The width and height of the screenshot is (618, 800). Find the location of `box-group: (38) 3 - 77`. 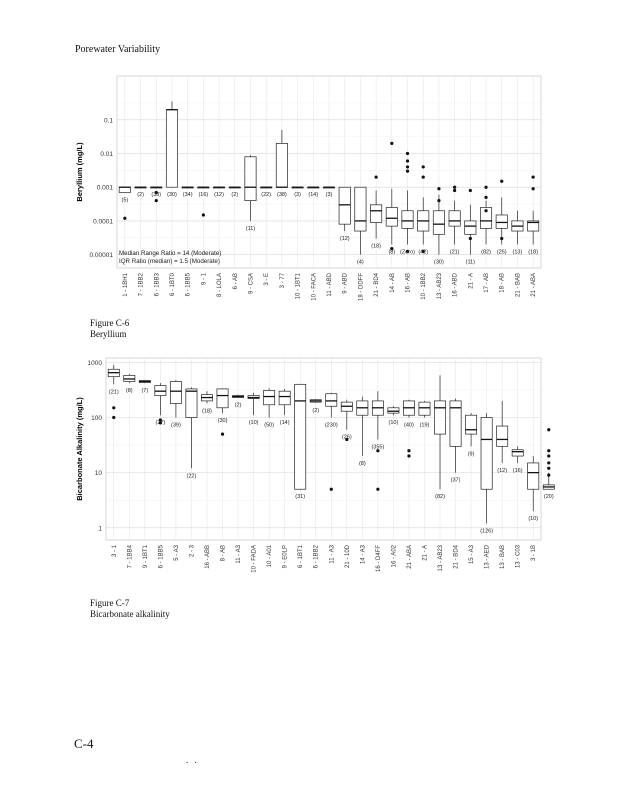

box-group: (38) 3 - 77 is located at coordinates (281, 208).